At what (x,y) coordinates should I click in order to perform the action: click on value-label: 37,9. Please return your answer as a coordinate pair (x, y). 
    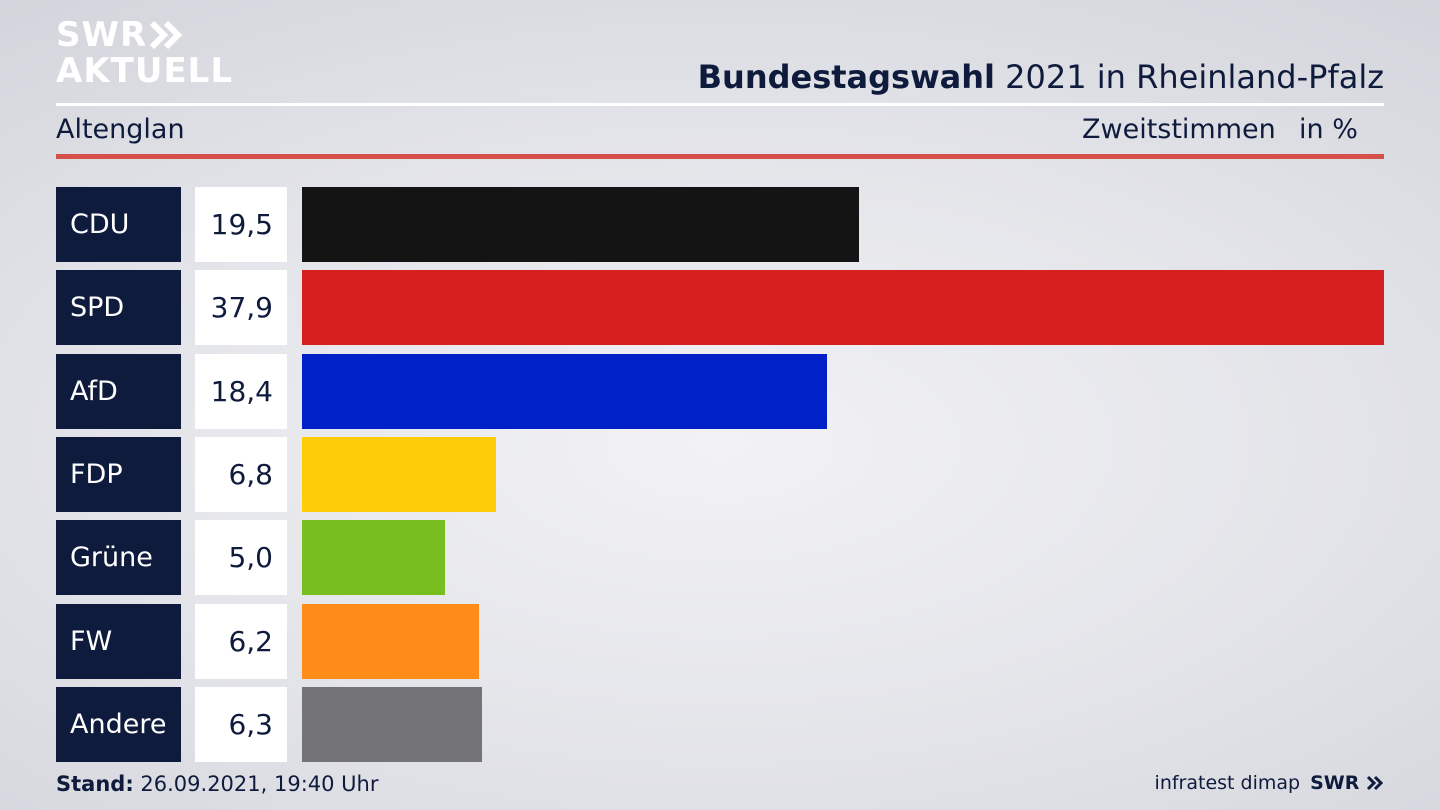
    Looking at the image, I should click on (241, 307).